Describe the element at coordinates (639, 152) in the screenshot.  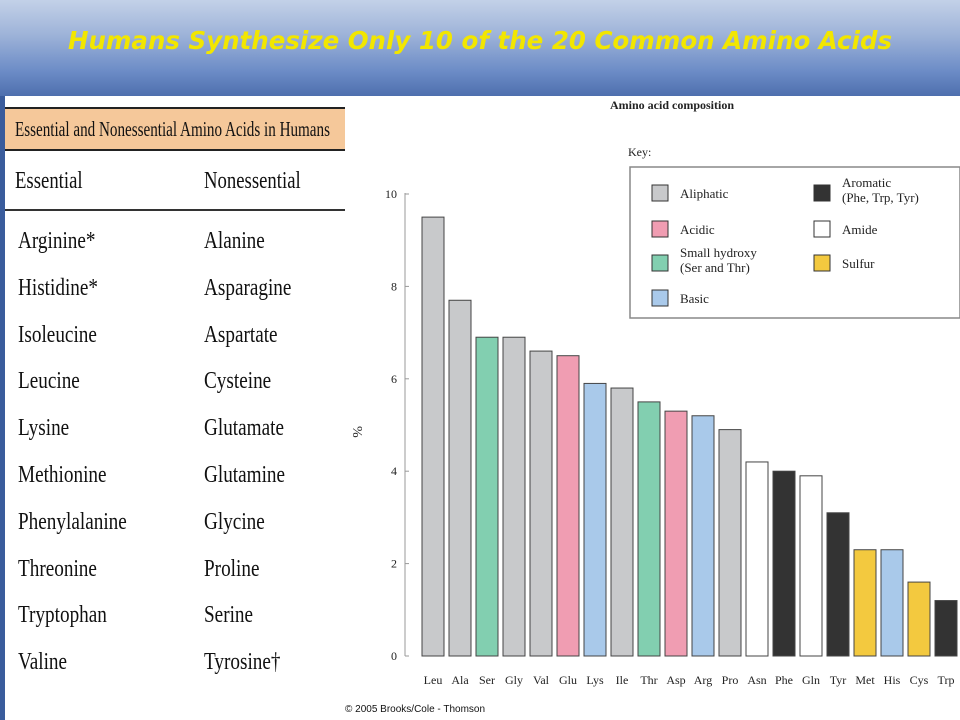
I see `legend-key-title: Key:` at that location.